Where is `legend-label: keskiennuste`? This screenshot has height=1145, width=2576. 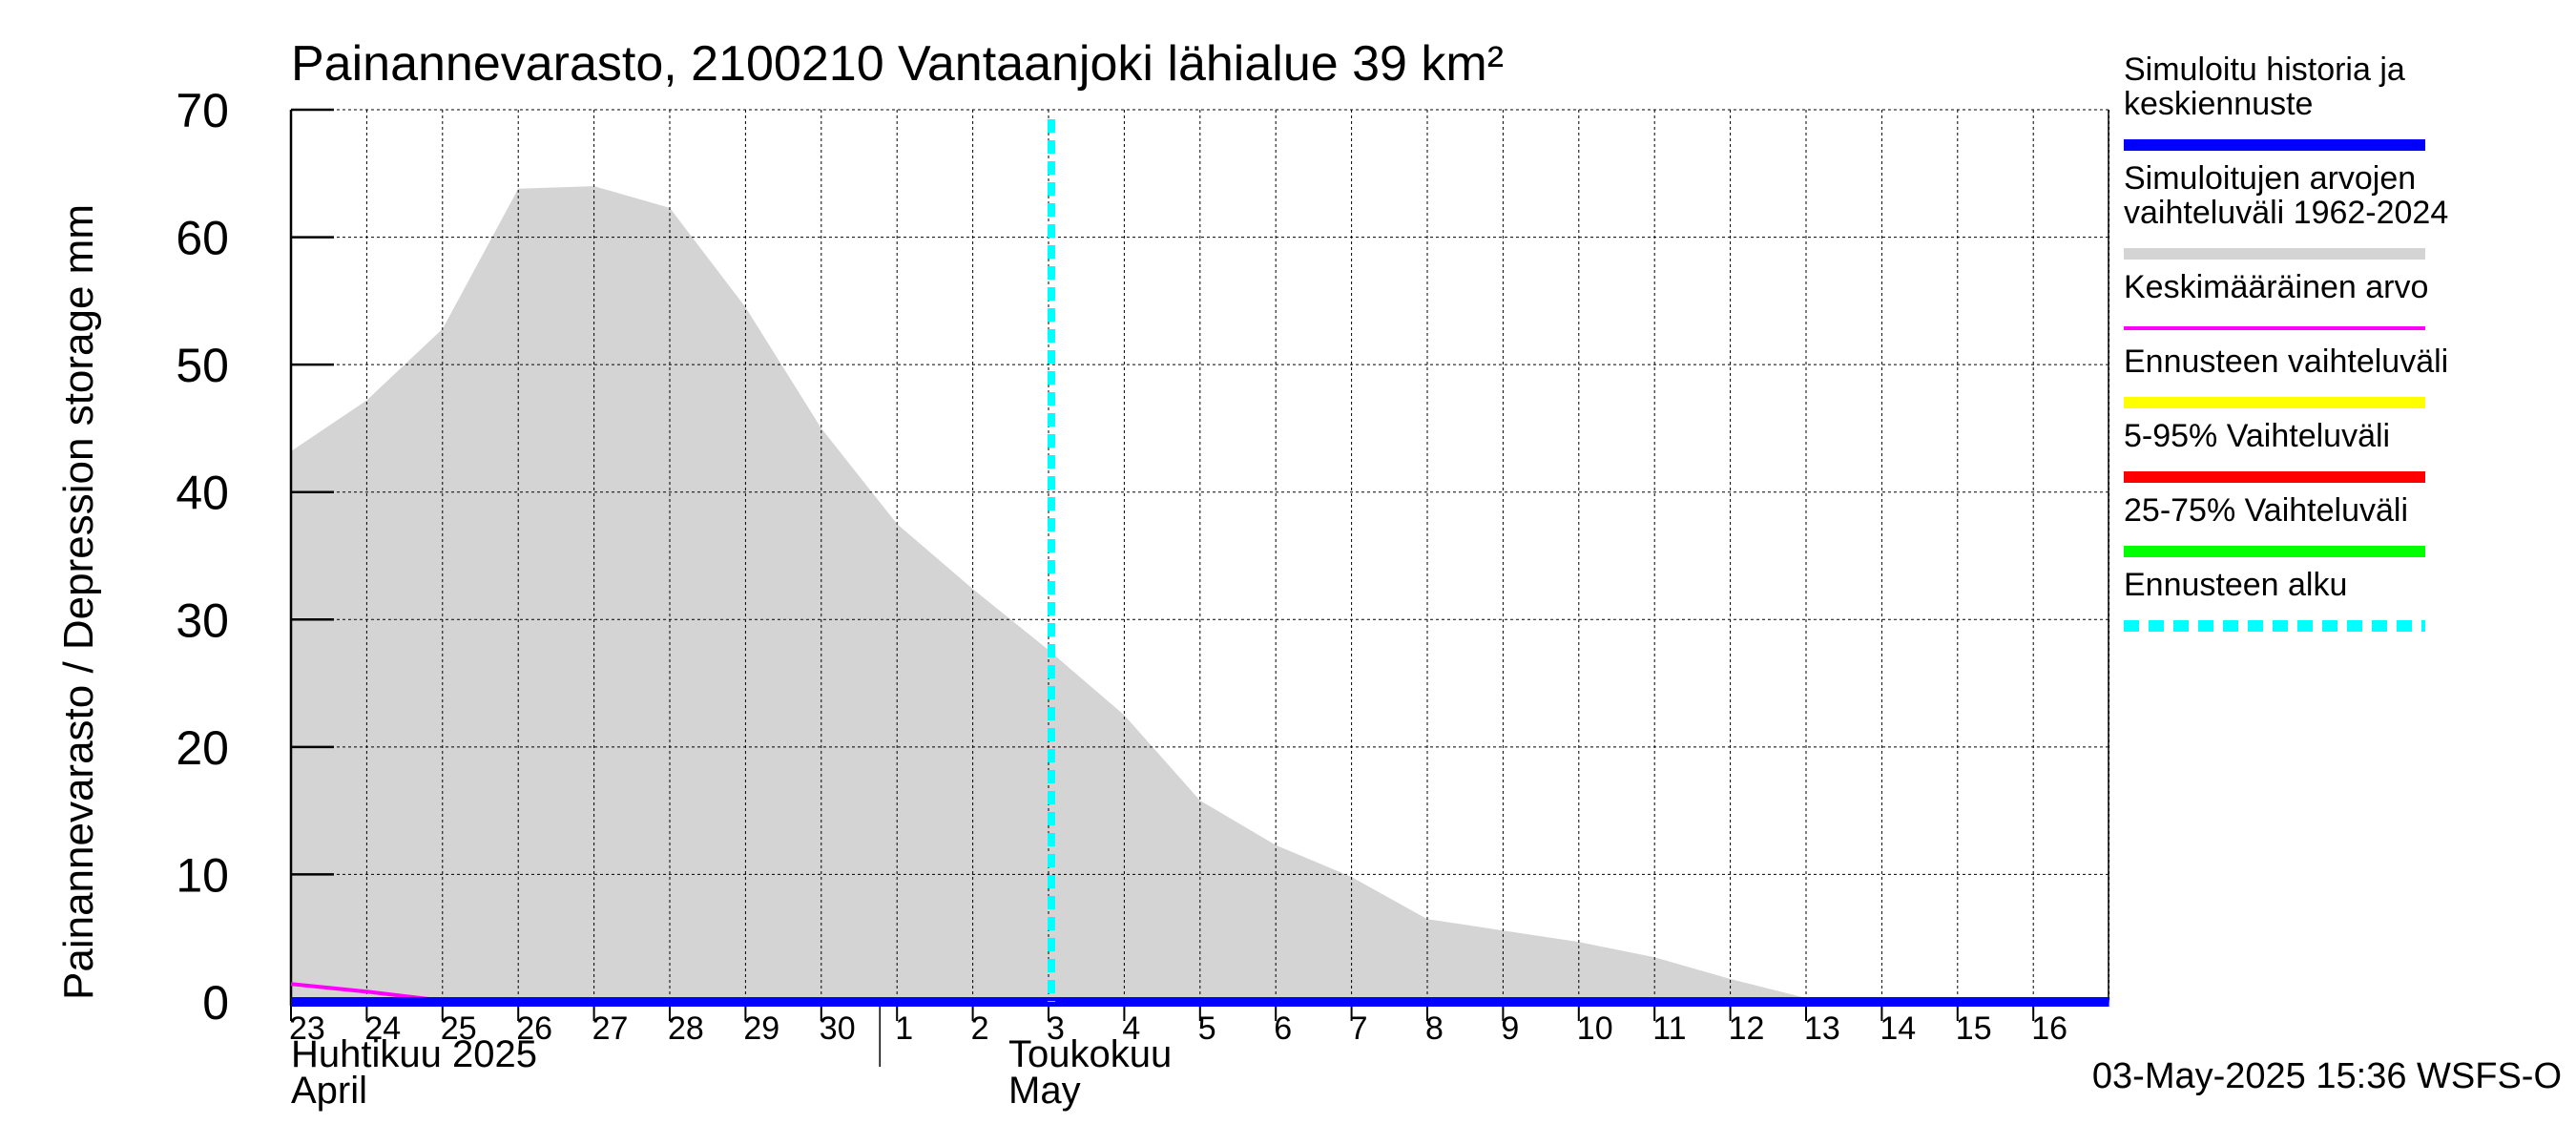 legend-label: keskiennuste is located at coordinates (2218, 104).